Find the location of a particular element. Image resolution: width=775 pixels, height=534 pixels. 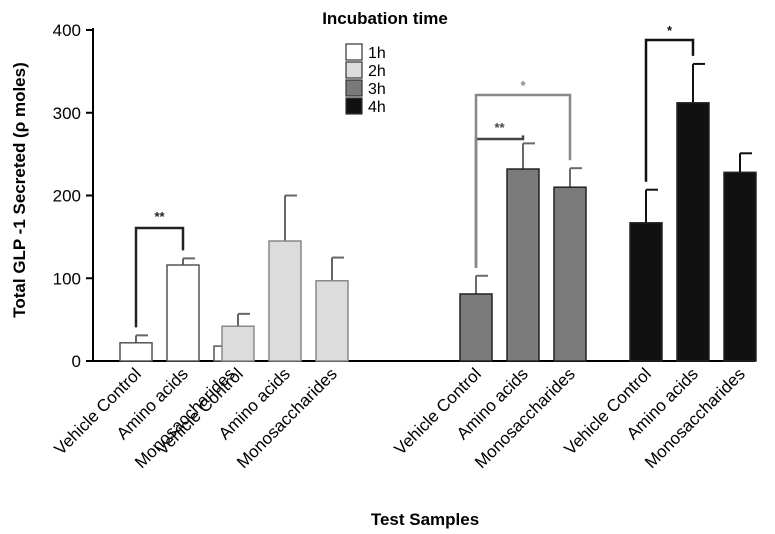

y-tick-label: 300 is located at coordinates (67, 113).